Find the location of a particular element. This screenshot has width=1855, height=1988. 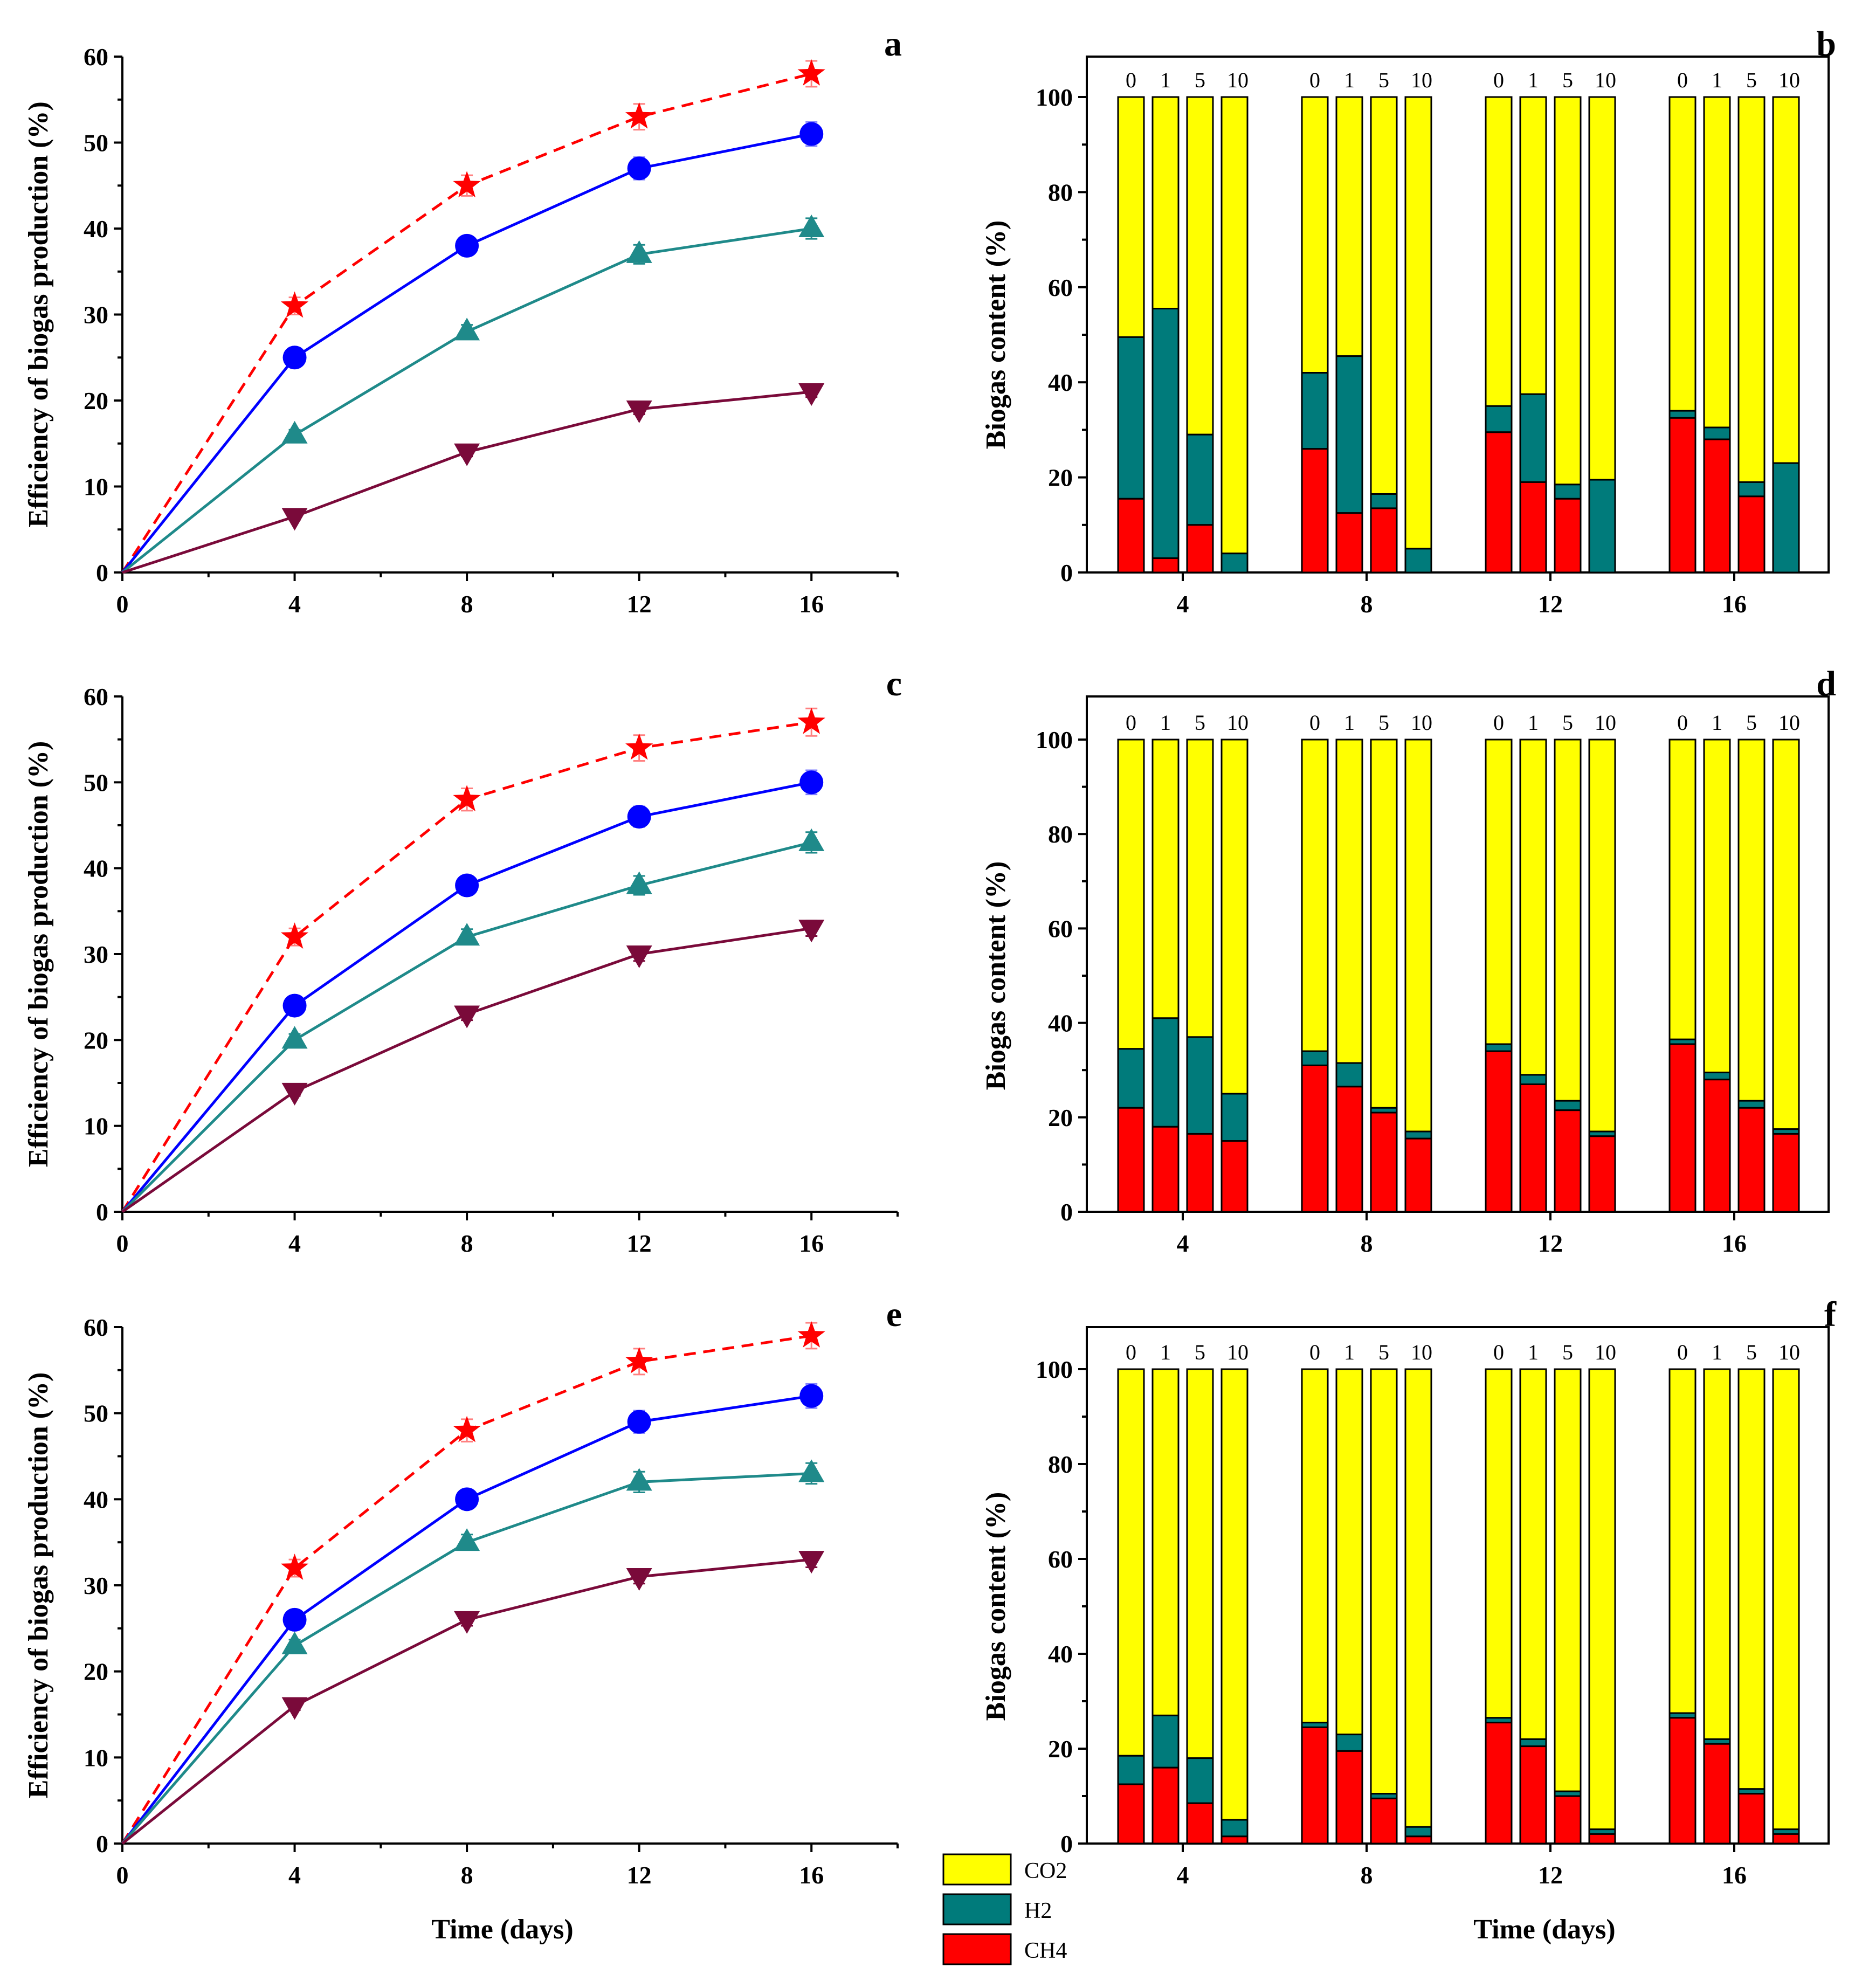

legend-item-h2: H2 is located at coordinates (997, 1909).